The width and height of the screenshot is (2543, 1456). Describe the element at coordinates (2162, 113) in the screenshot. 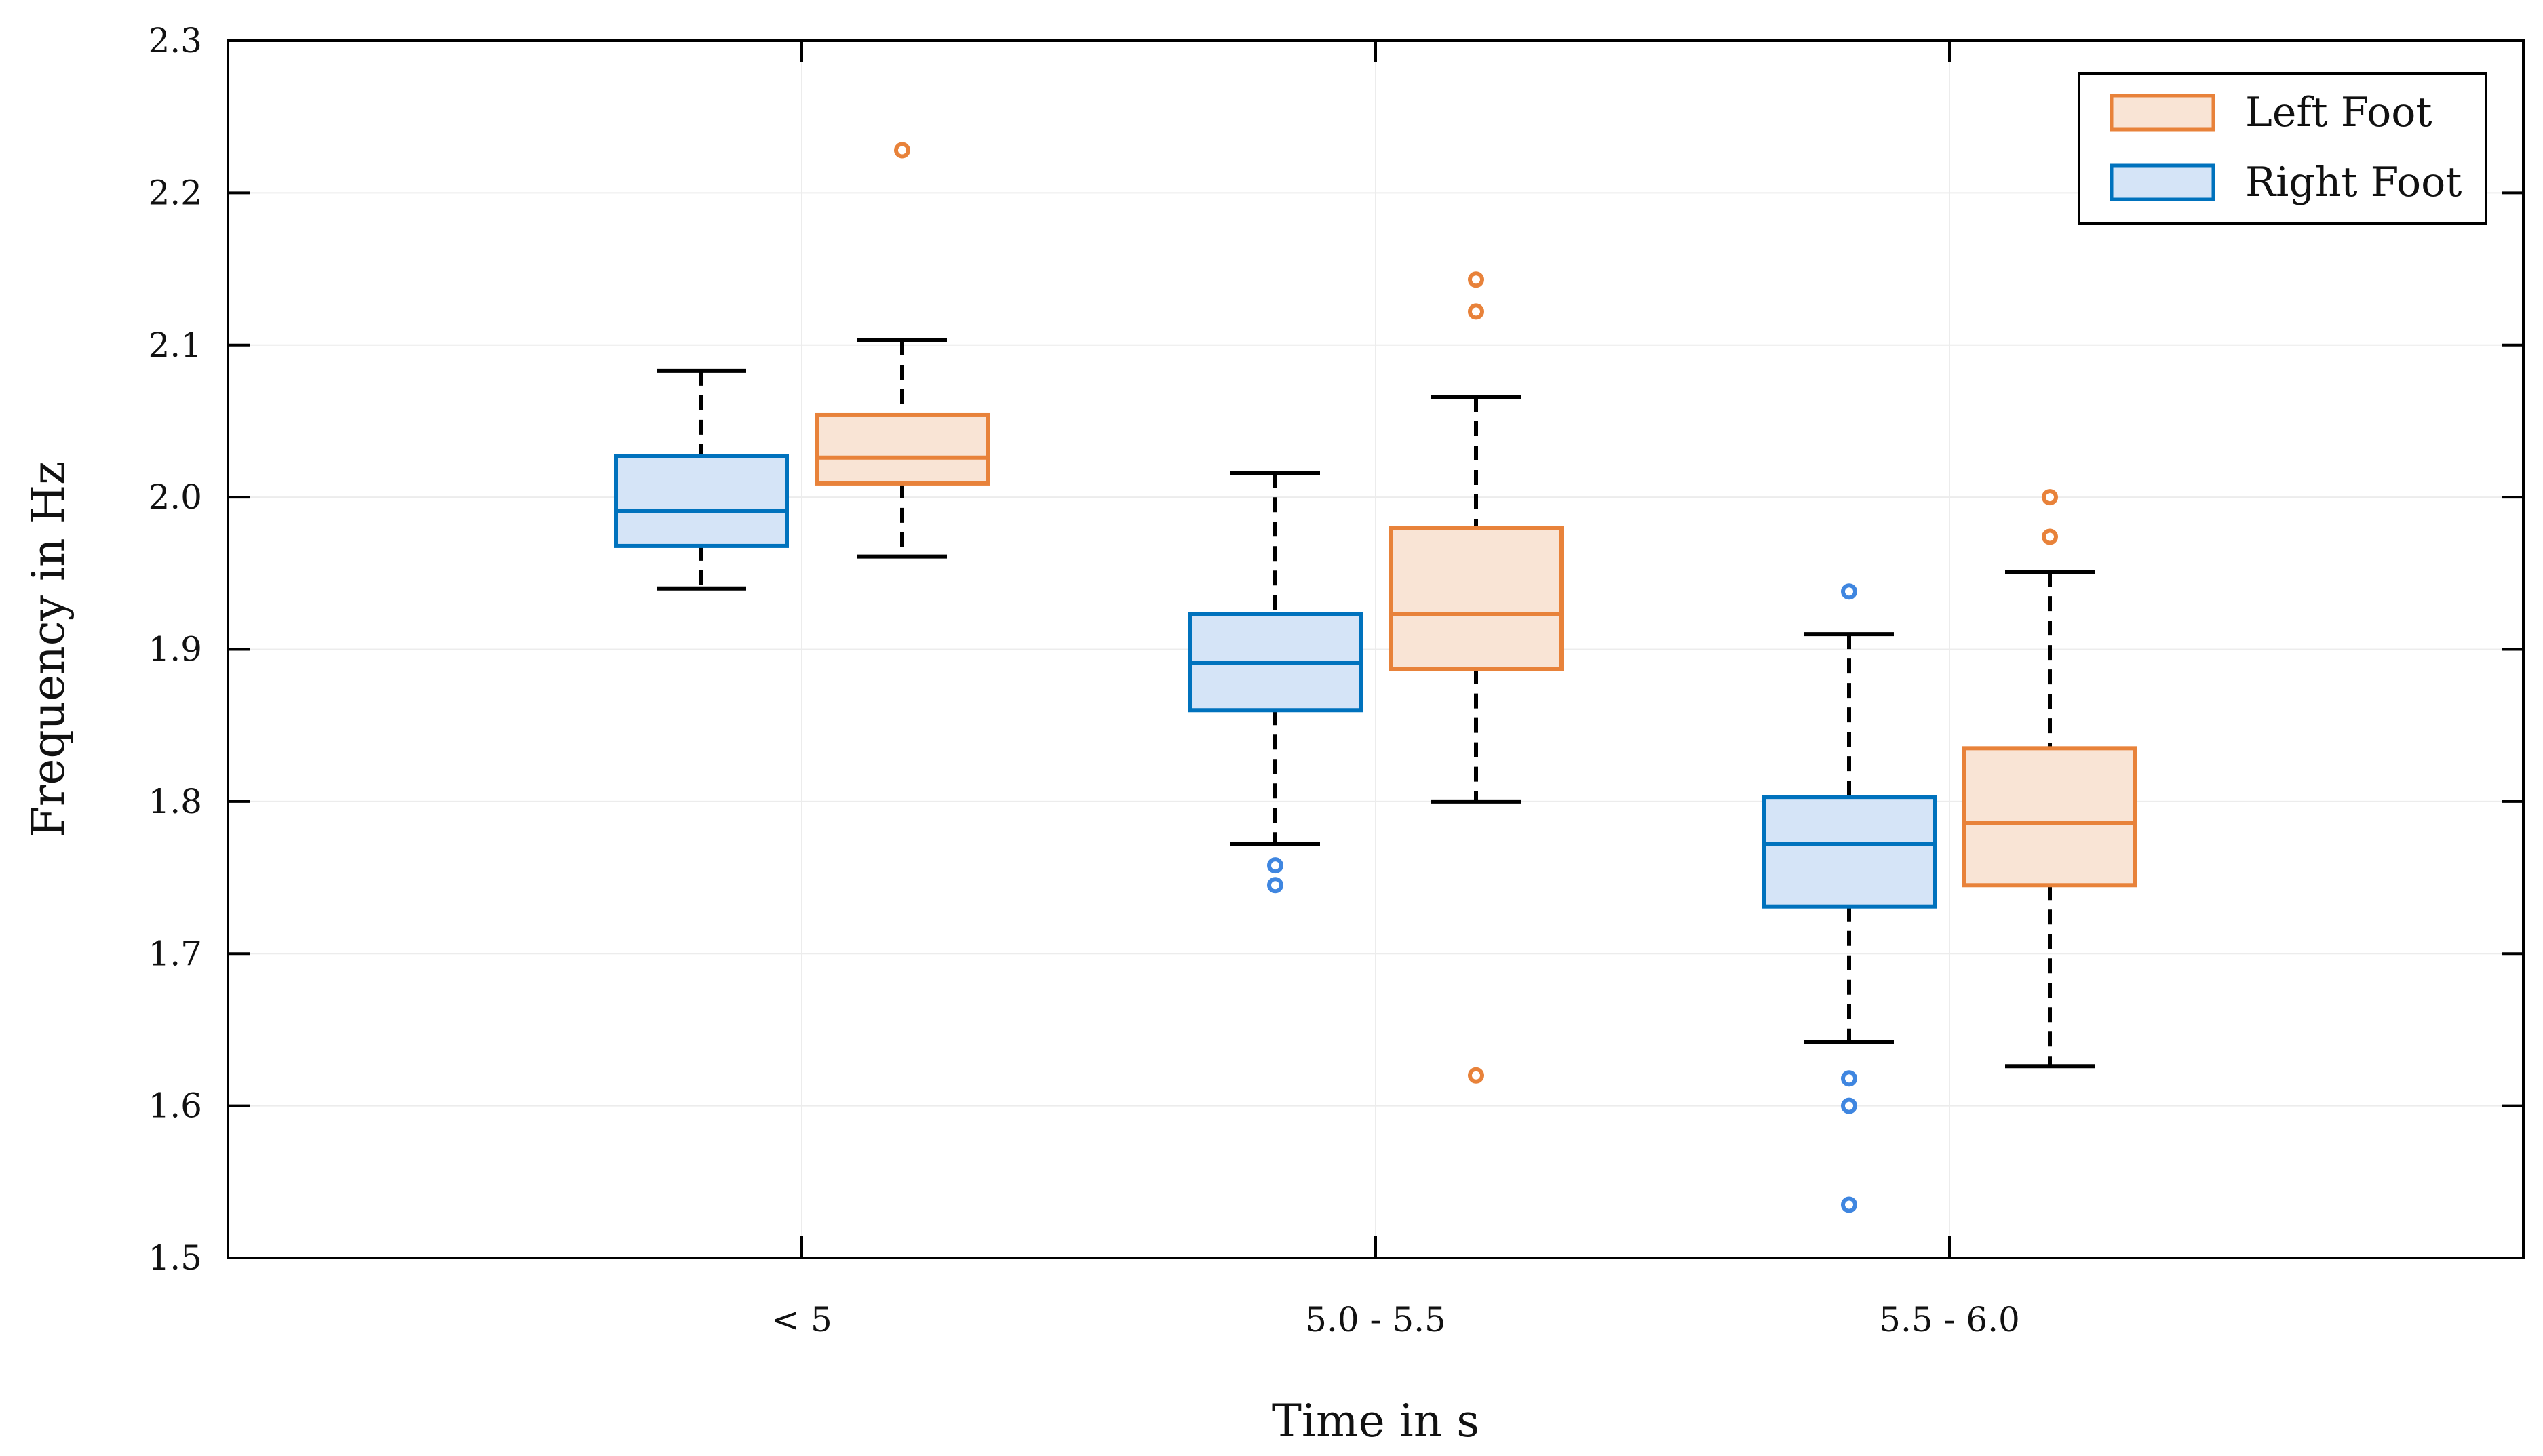

I see `legend-swatch-left-foot` at that location.